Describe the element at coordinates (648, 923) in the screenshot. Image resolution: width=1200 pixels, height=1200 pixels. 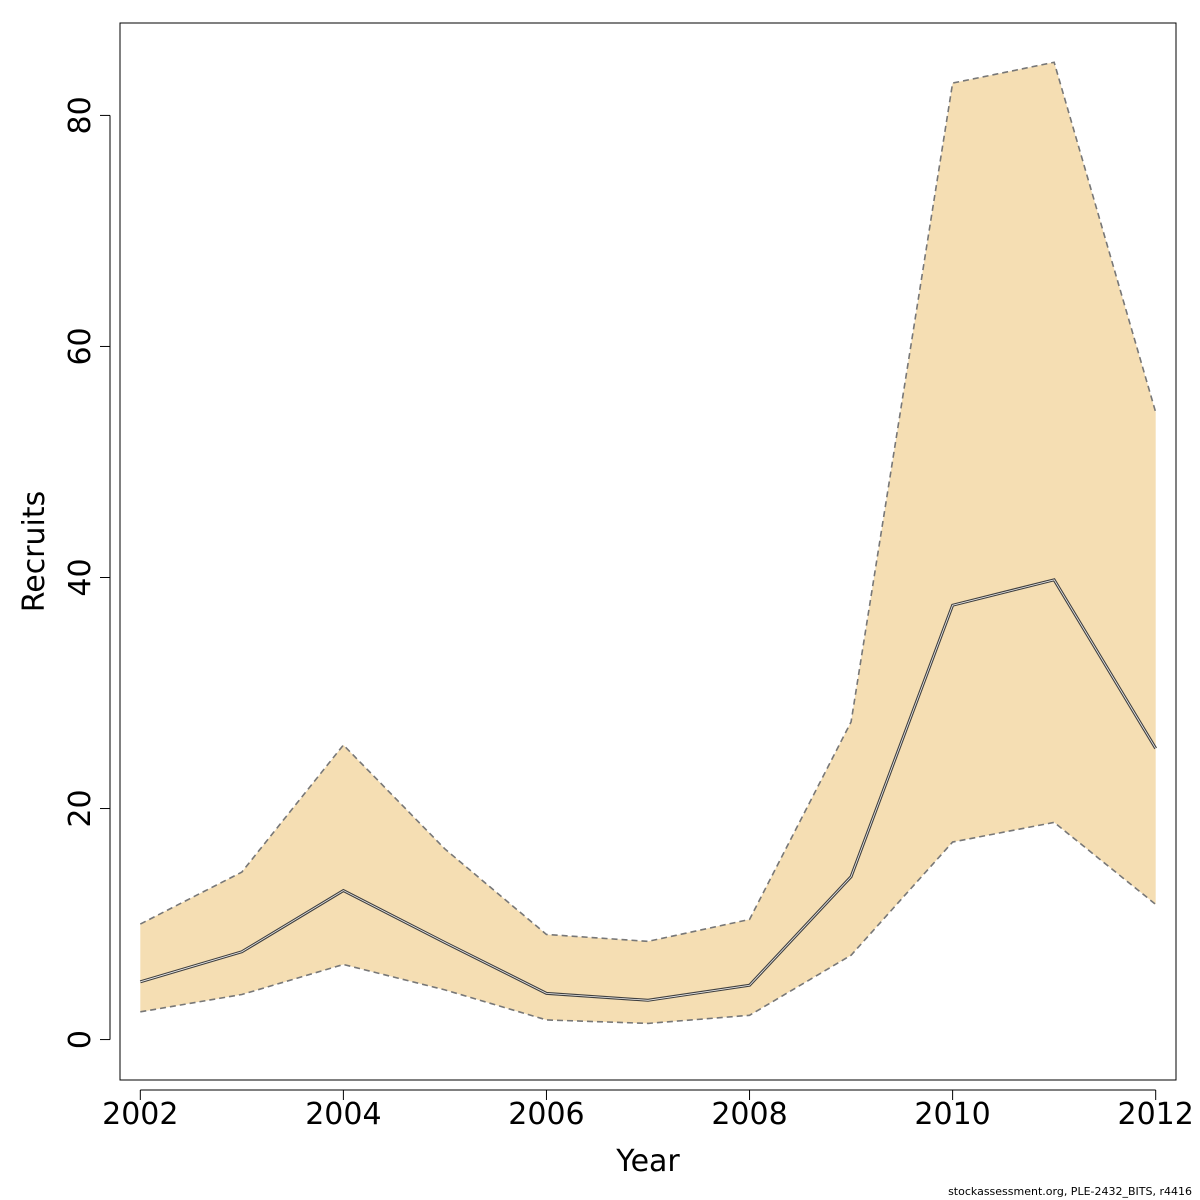
I see `lower-bound-line` at that location.